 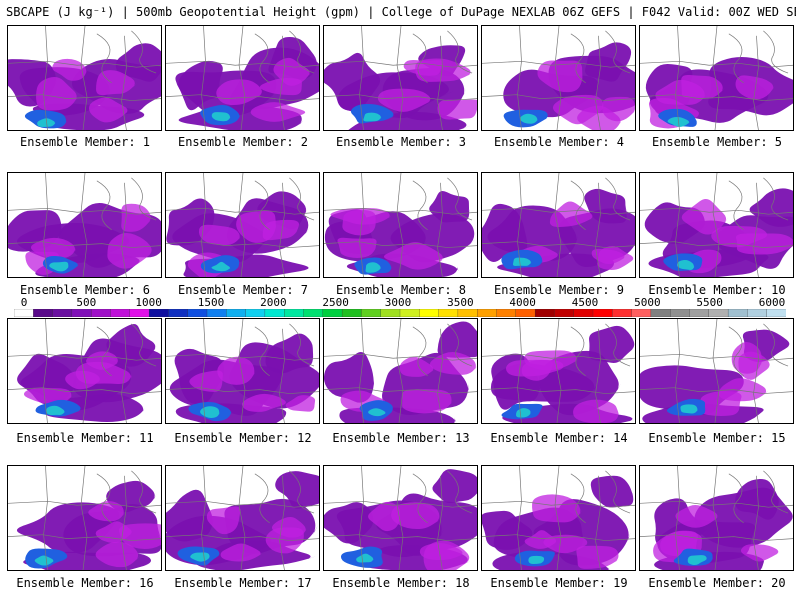 What do you see at coordinates (717, 290) in the screenshot?
I see `ensemble-member-label: Ensemble Member: 10` at bounding box center [717, 290].